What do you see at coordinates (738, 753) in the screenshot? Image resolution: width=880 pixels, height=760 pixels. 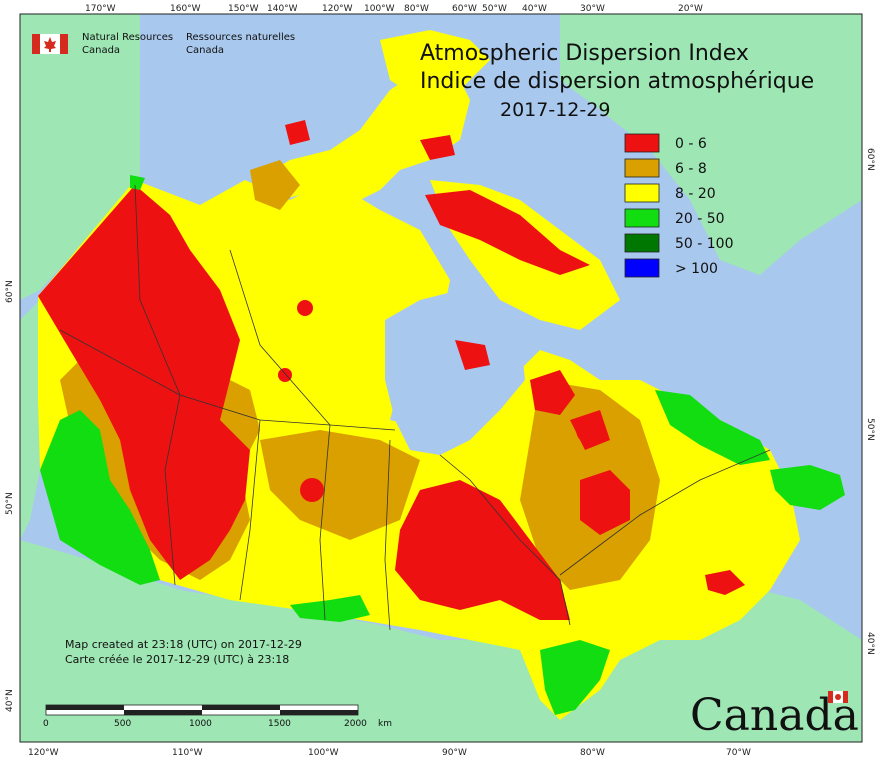 I see `lon-label: 70°W` at bounding box center [738, 753].